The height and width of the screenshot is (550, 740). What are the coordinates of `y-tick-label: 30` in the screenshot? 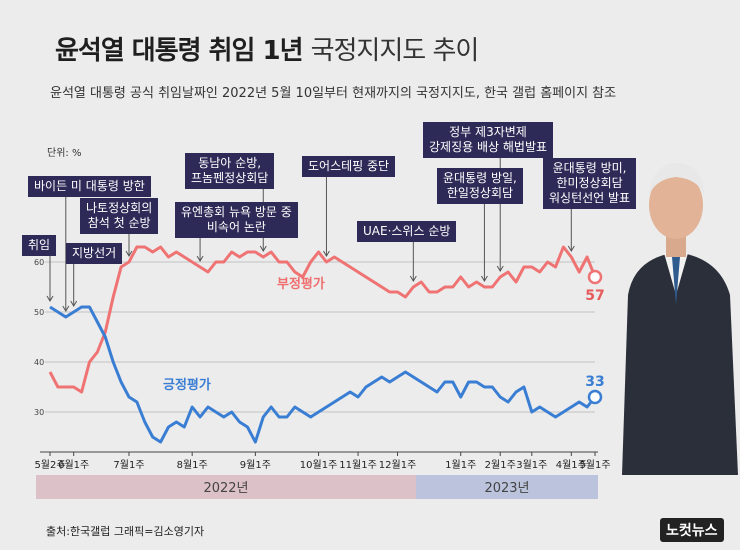 It's located at (39, 412).